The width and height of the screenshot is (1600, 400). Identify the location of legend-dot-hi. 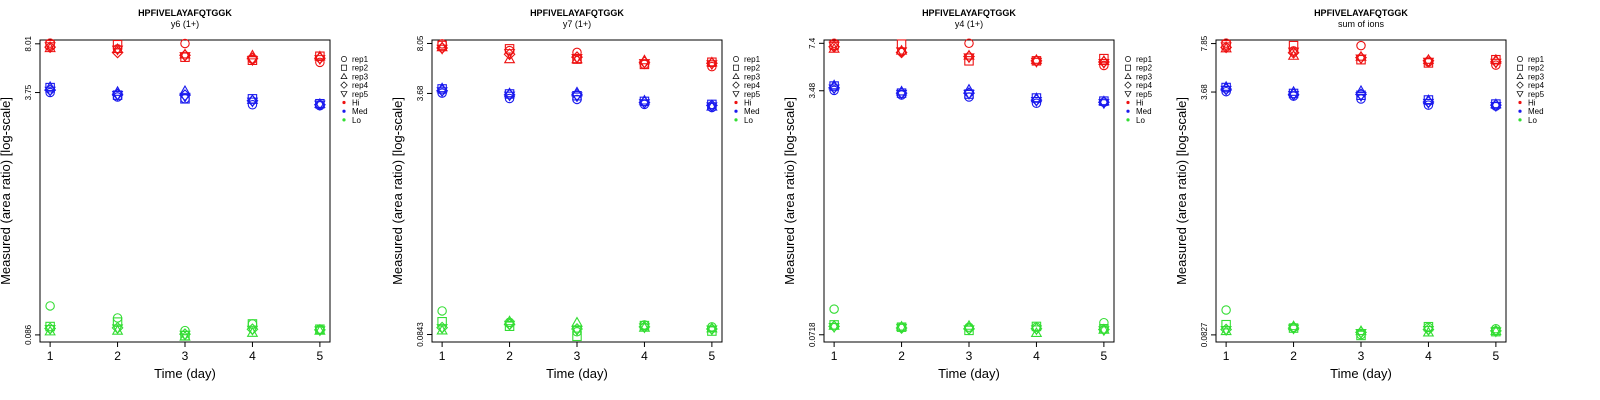
(344, 102).